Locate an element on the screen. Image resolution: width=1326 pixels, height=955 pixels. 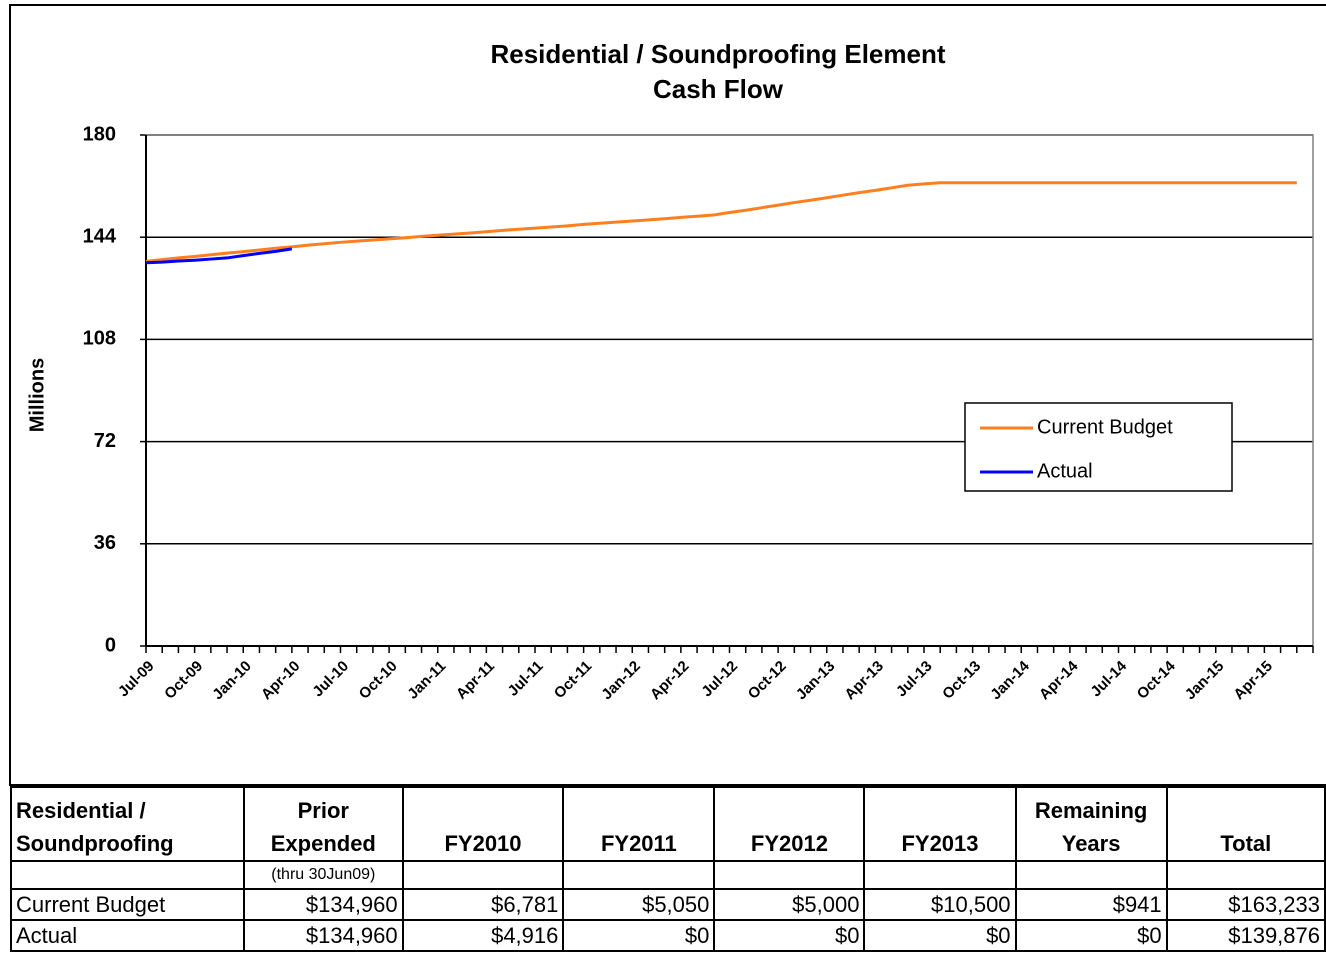
data-cell: $5,050 is located at coordinates (639, 904).